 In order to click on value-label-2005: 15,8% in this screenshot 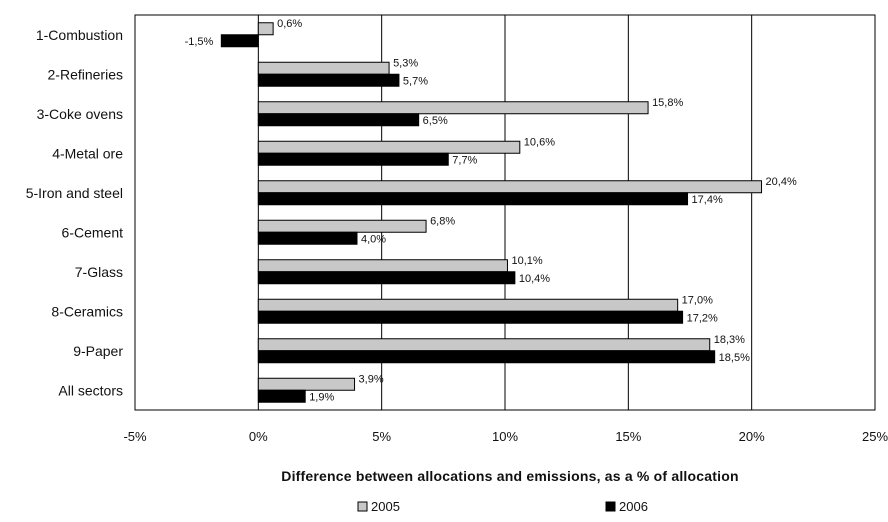, I will do `click(667, 103)`.